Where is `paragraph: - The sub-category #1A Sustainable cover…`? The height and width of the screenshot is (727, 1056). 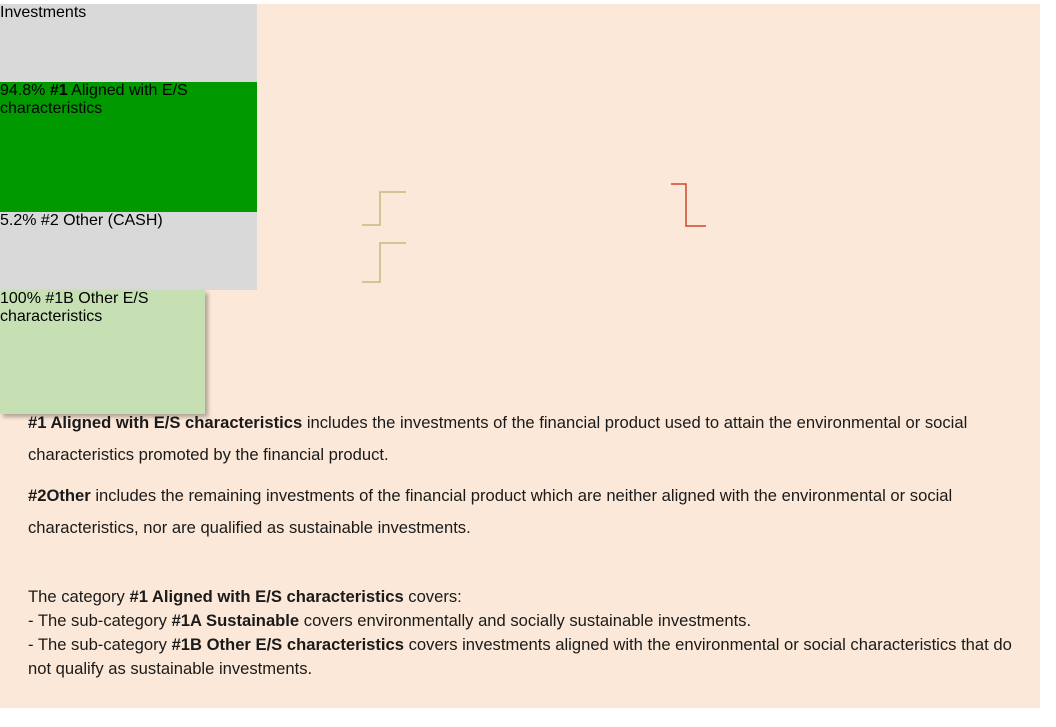 paragraph: - The sub-category #1A Sustainable cover… is located at coordinates (528, 621).